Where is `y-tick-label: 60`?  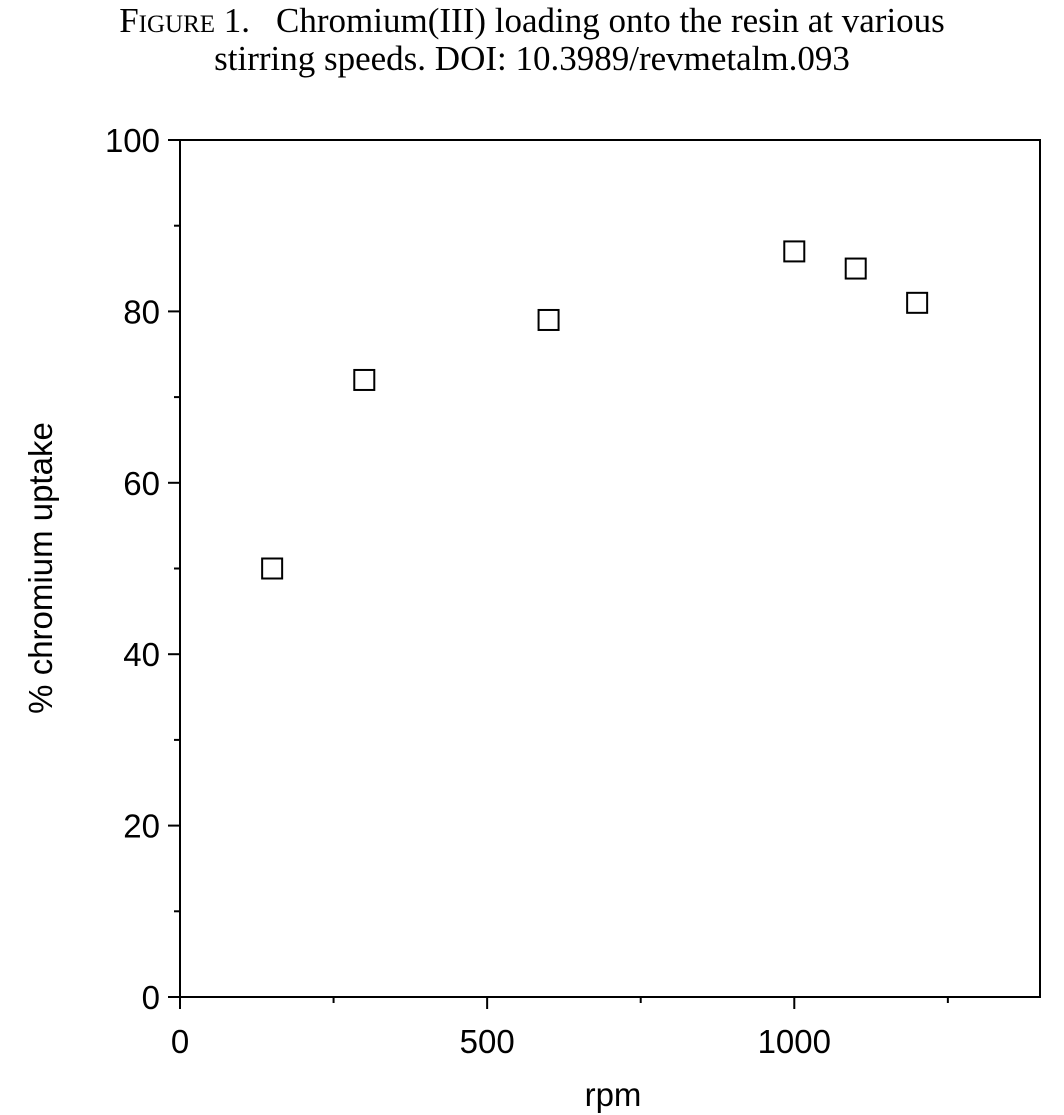 y-tick-label: 60 is located at coordinates (141, 483).